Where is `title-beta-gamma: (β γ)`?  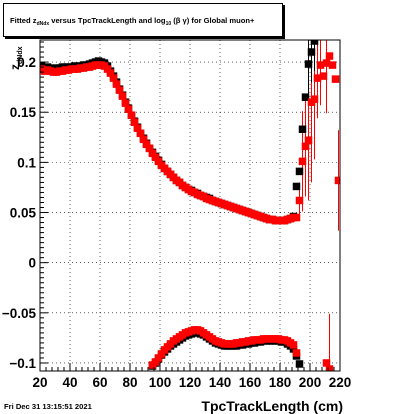 title-beta-gamma: (β γ) is located at coordinates (181, 20).